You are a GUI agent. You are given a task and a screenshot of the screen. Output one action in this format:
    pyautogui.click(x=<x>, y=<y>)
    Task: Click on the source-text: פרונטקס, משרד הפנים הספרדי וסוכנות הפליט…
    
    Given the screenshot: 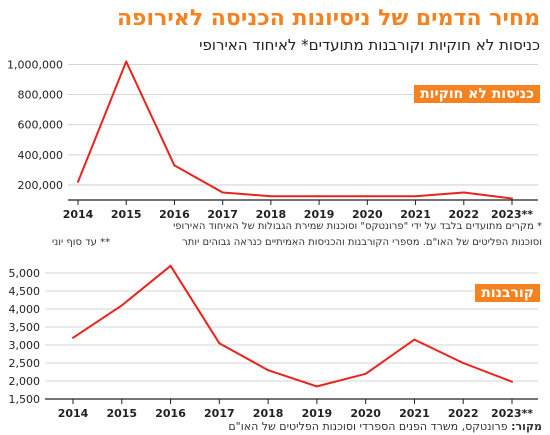 What is the action you would take?
    pyautogui.click(x=368, y=426)
    